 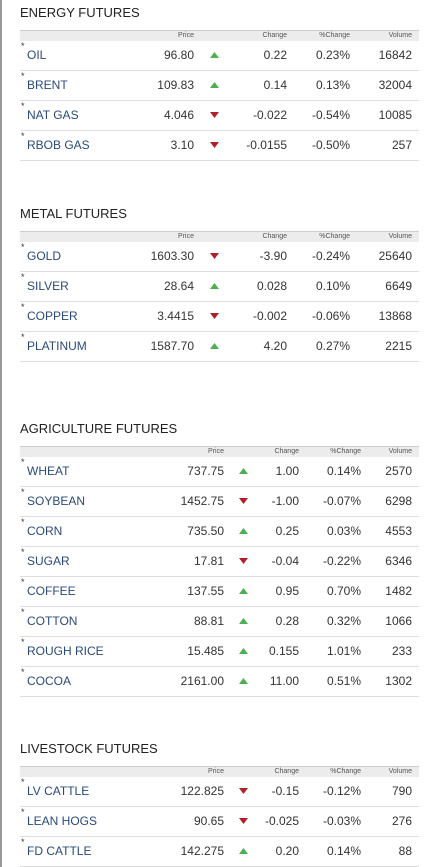 I want to click on volume: 1066, so click(x=398, y=621).